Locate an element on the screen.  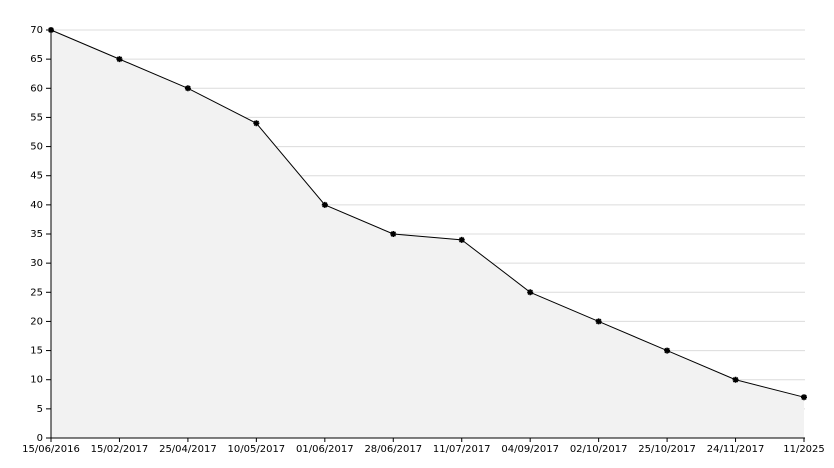
y-tick-label: 50 is located at coordinates (36, 147).